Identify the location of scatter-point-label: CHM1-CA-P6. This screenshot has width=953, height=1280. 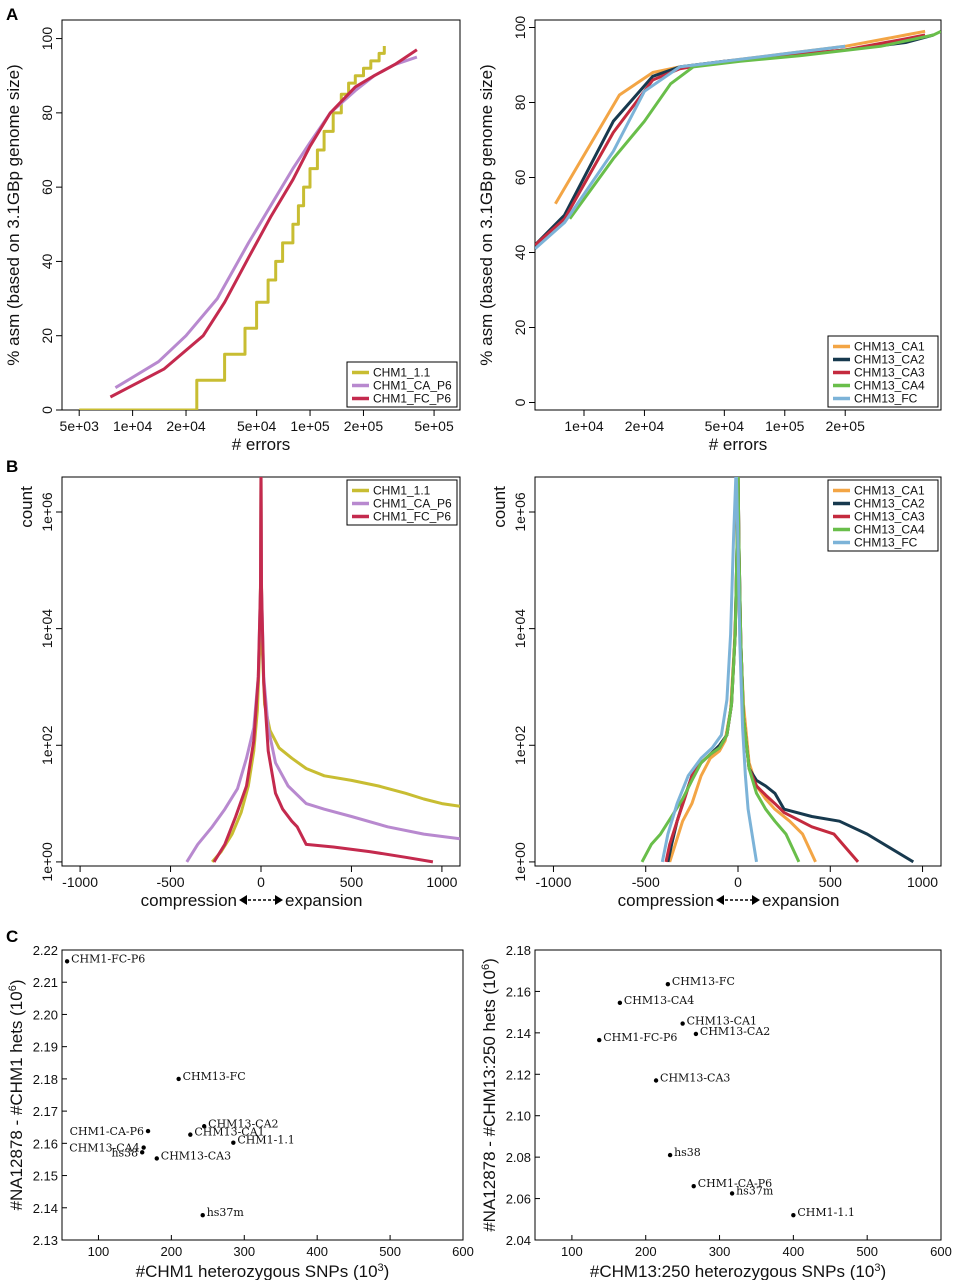
(735, 1183).